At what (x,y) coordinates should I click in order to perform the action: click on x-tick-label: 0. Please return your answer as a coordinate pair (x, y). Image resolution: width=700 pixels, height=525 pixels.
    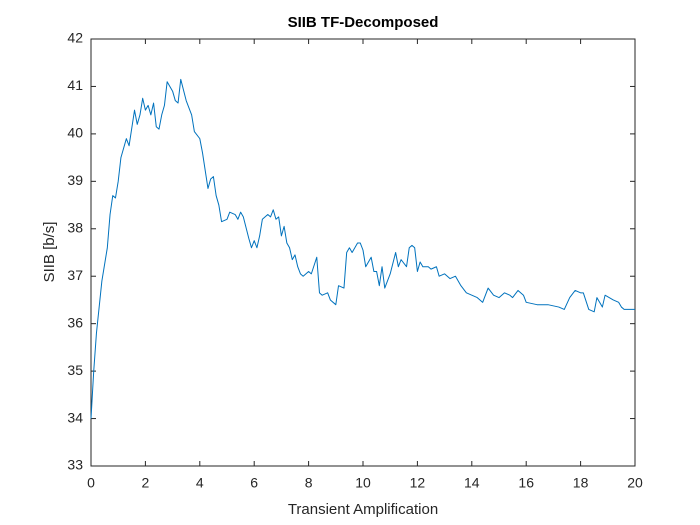
    Looking at the image, I should click on (91, 483).